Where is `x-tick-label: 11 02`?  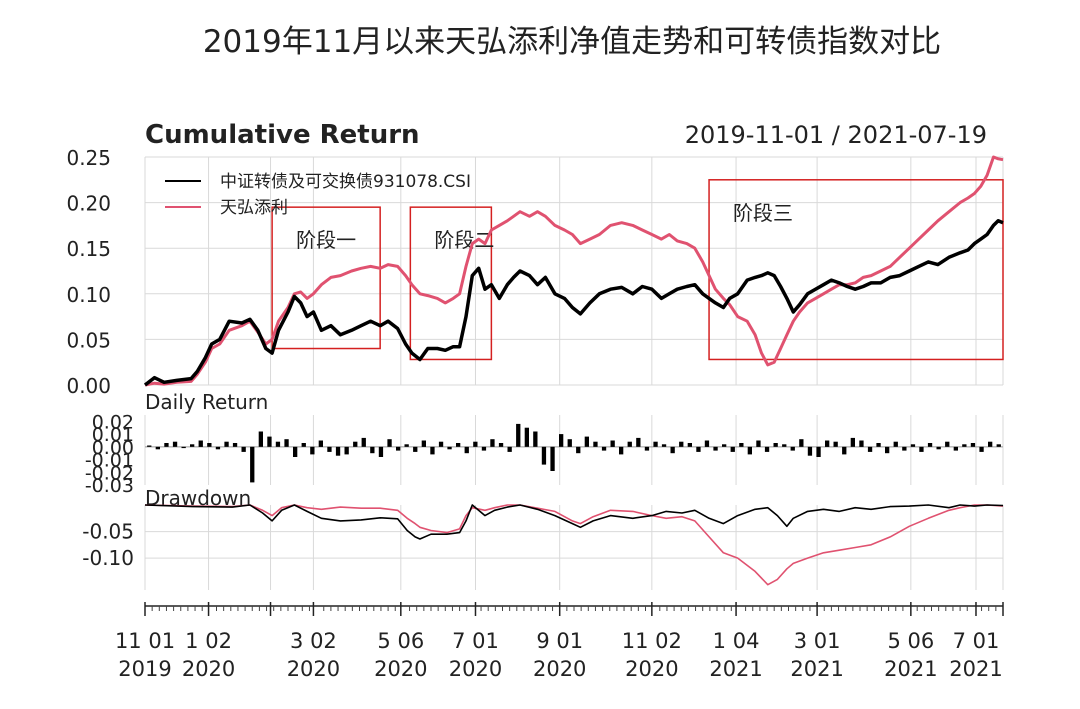 x-tick-label: 11 02 is located at coordinates (652, 641).